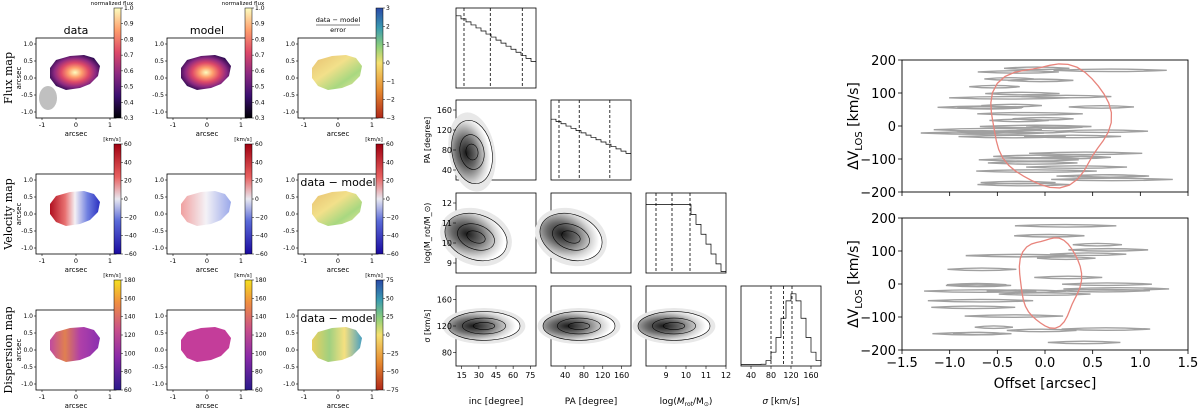  I want to click on colorbar-tick-label: 0.3, so click(260, 118).